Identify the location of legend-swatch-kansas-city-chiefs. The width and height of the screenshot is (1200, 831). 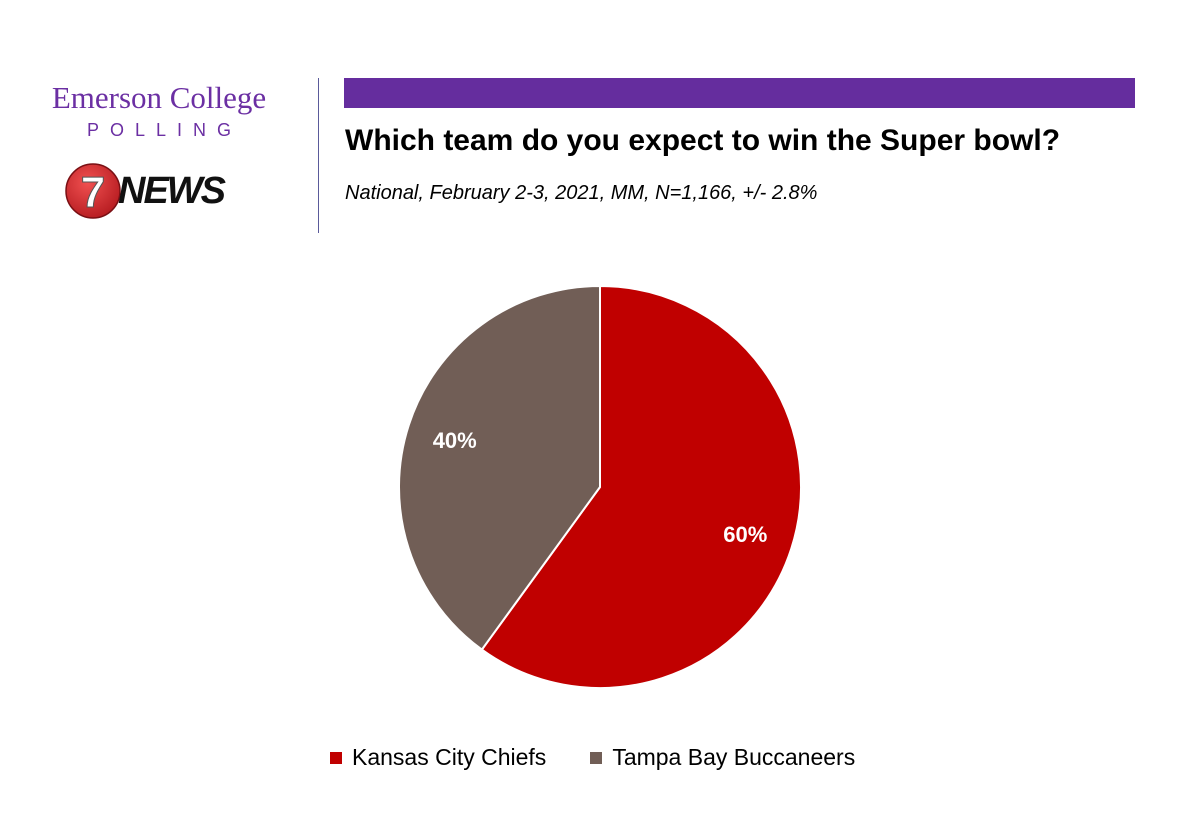
(336, 757).